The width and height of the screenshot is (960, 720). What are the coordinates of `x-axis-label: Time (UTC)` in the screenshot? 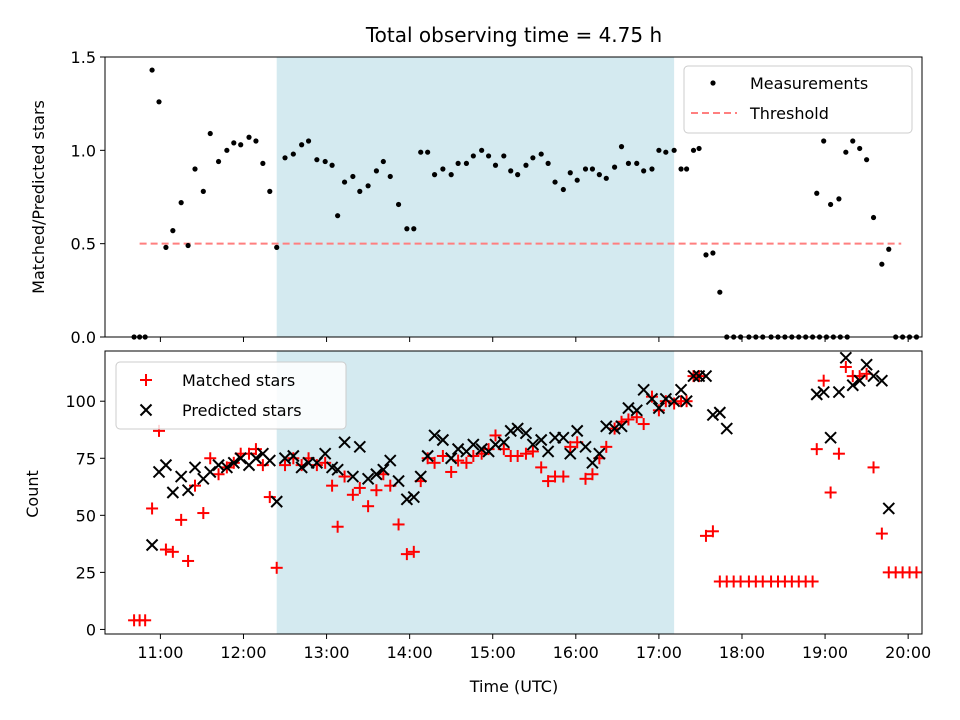 It's located at (513, 686).